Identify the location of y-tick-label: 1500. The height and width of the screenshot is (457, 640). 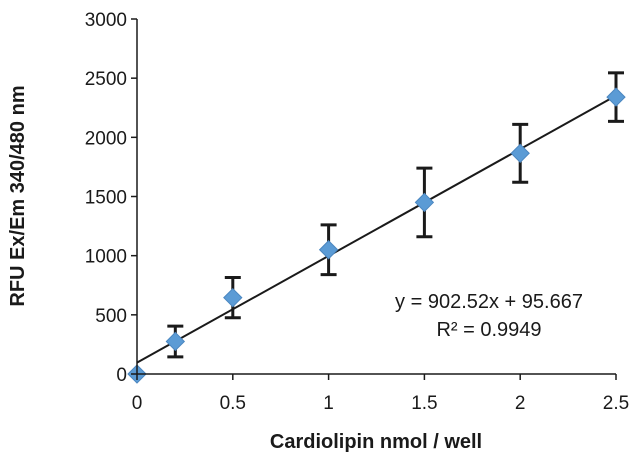
(106, 198).